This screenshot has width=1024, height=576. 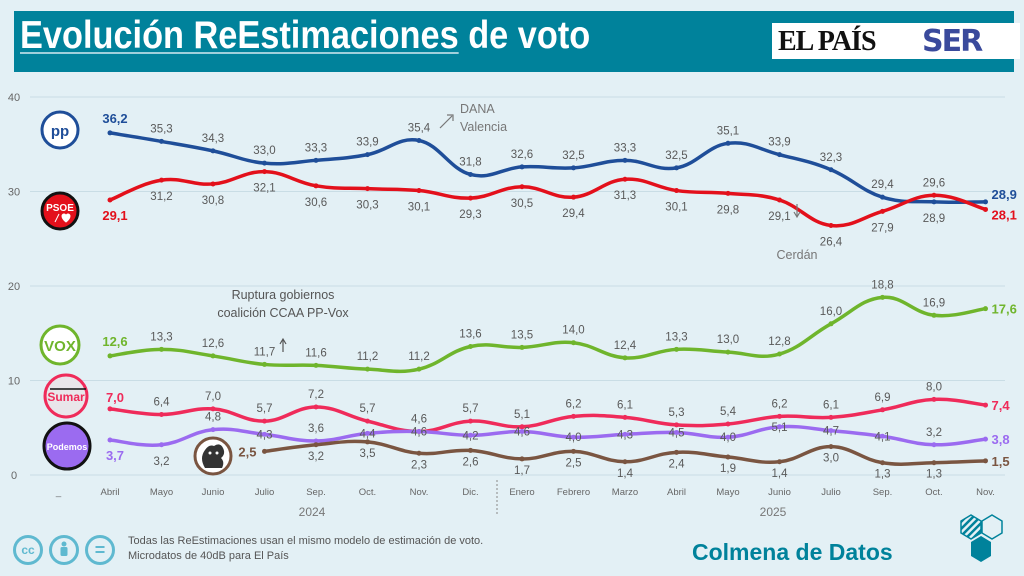 I want to click on title-rest: de voto, so click(x=524, y=35).